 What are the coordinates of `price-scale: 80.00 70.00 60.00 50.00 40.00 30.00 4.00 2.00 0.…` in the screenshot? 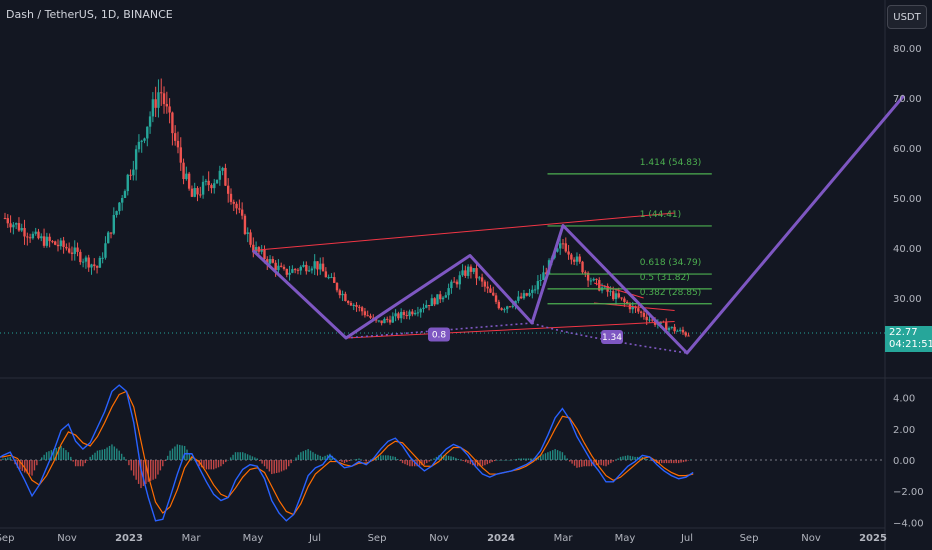 It's located at (908, 286).